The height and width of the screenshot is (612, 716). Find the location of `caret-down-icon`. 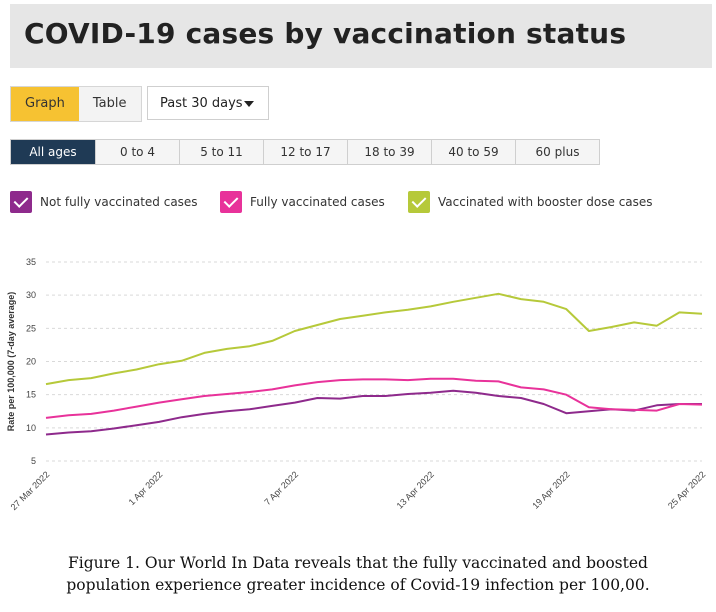

caret-down-icon is located at coordinates (249, 104).